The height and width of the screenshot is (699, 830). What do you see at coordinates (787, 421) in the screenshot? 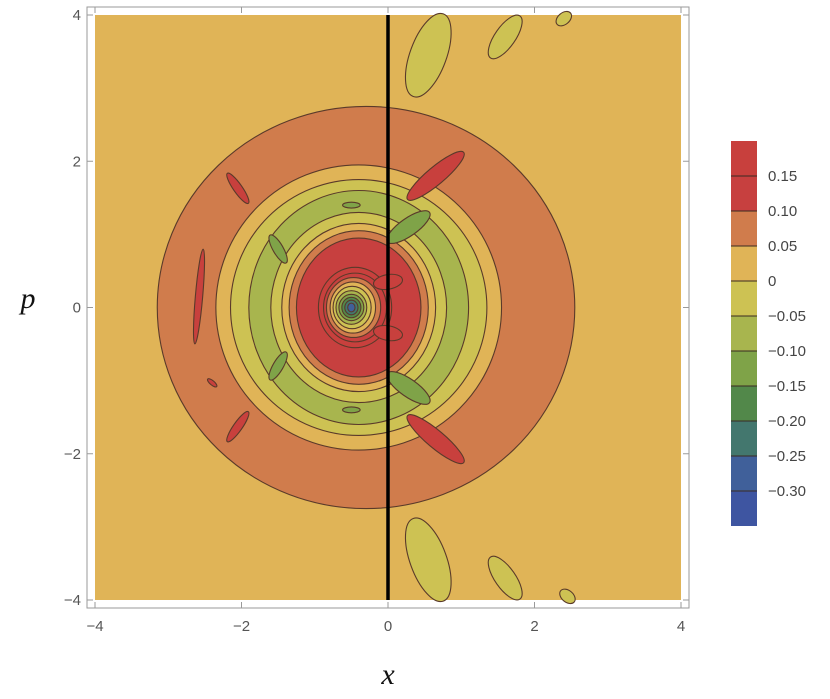
I see `legend-label-7: −0.20` at bounding box center [787, 421].